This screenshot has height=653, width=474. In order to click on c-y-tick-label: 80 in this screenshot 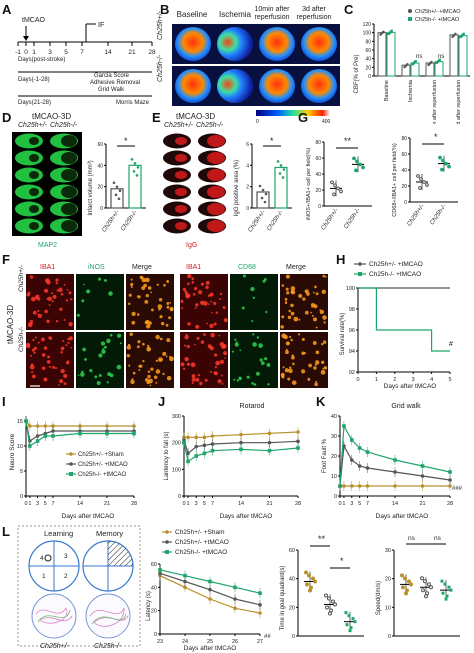, I will do `click(368, 42)`.